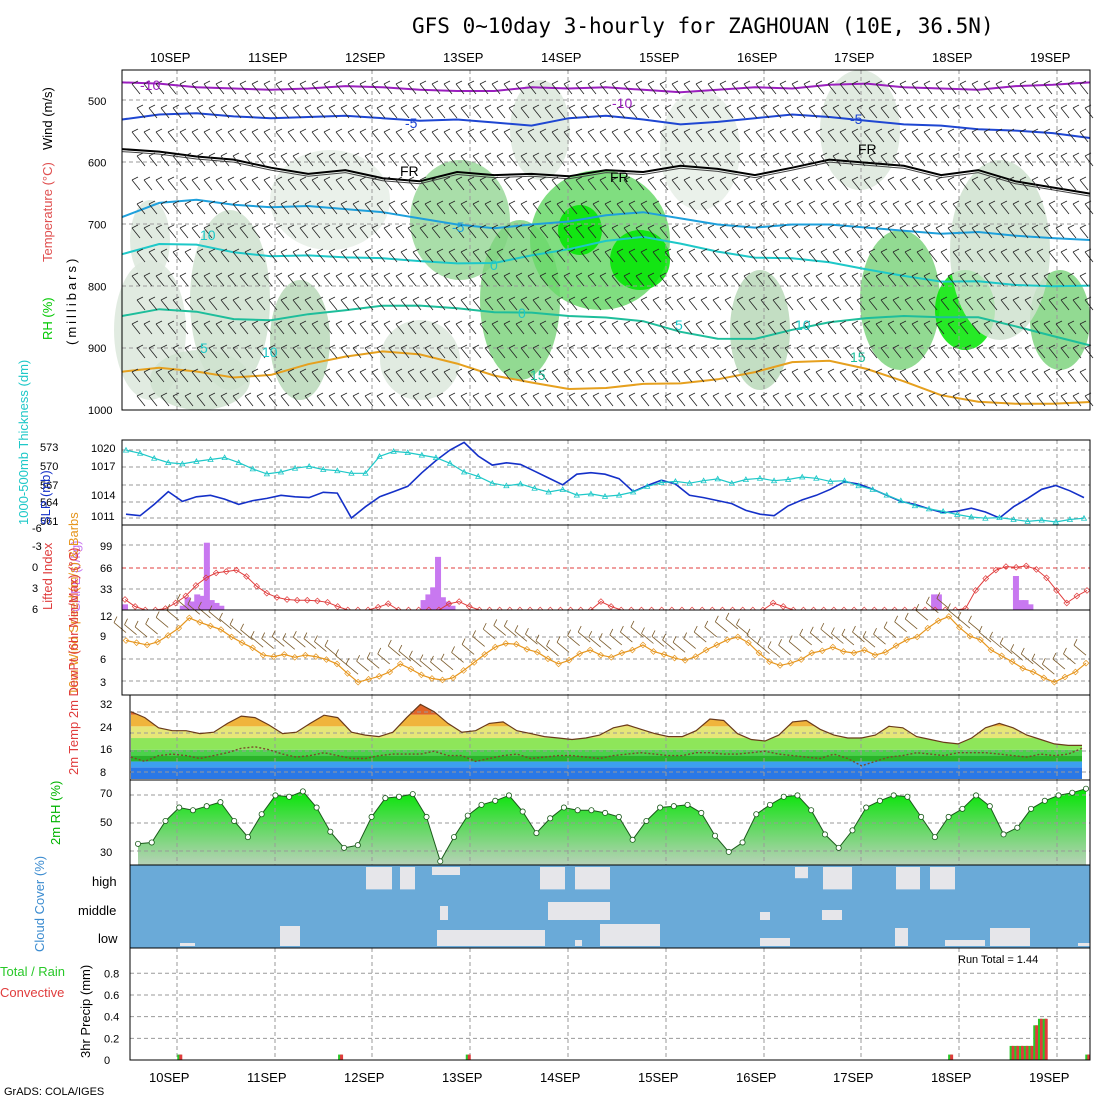 The height and width of the screenshot is (1100, 1100). What do you see at coordinates (106, 547) in the screenshot?
I see `cape-tick-label: 99` at bounding box center [106, 547].